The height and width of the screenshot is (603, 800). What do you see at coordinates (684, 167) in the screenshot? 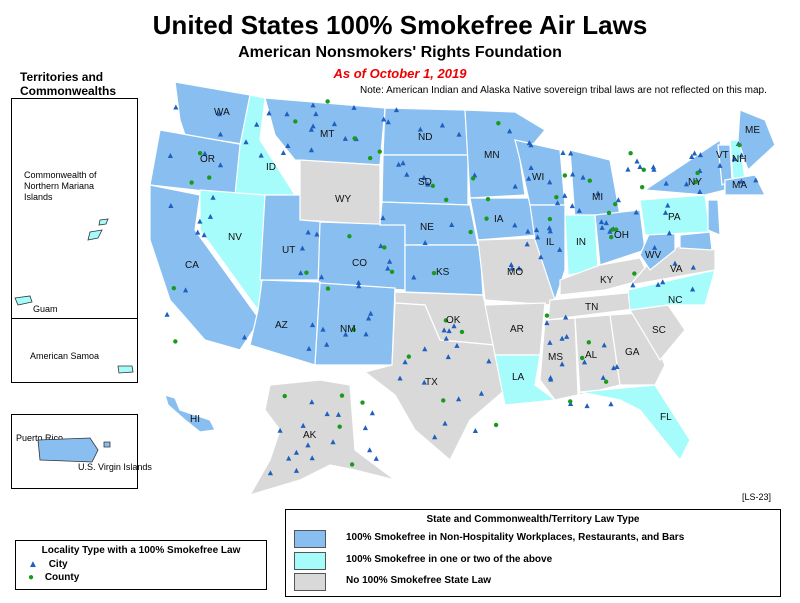
I see `state-ny` at bounding box center [684, 167].